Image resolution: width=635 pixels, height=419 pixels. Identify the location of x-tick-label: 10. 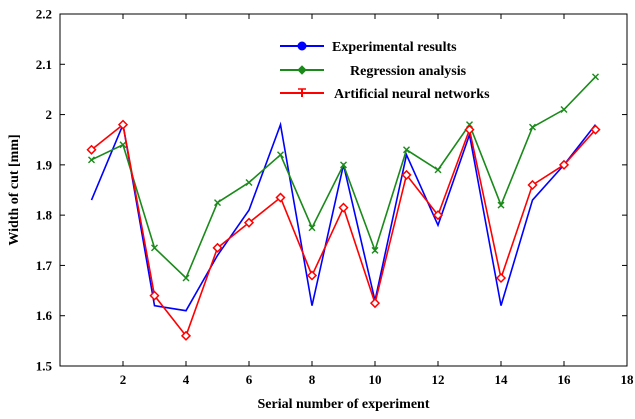
(375, 379).